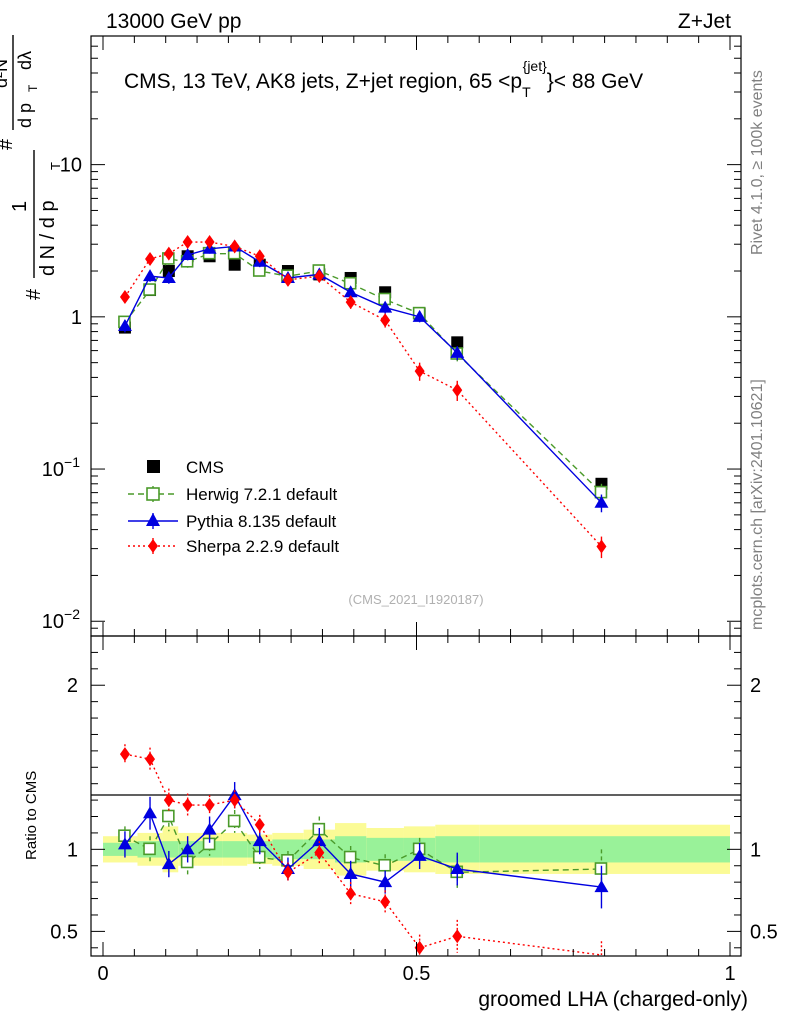 Image resolution: width=786 pixels, height=1024 pixels. What do you see at coordinates (33, 88) in the screenshot?
I see `ylabel-t-sub-2: T` at bounding box center [33, 88].